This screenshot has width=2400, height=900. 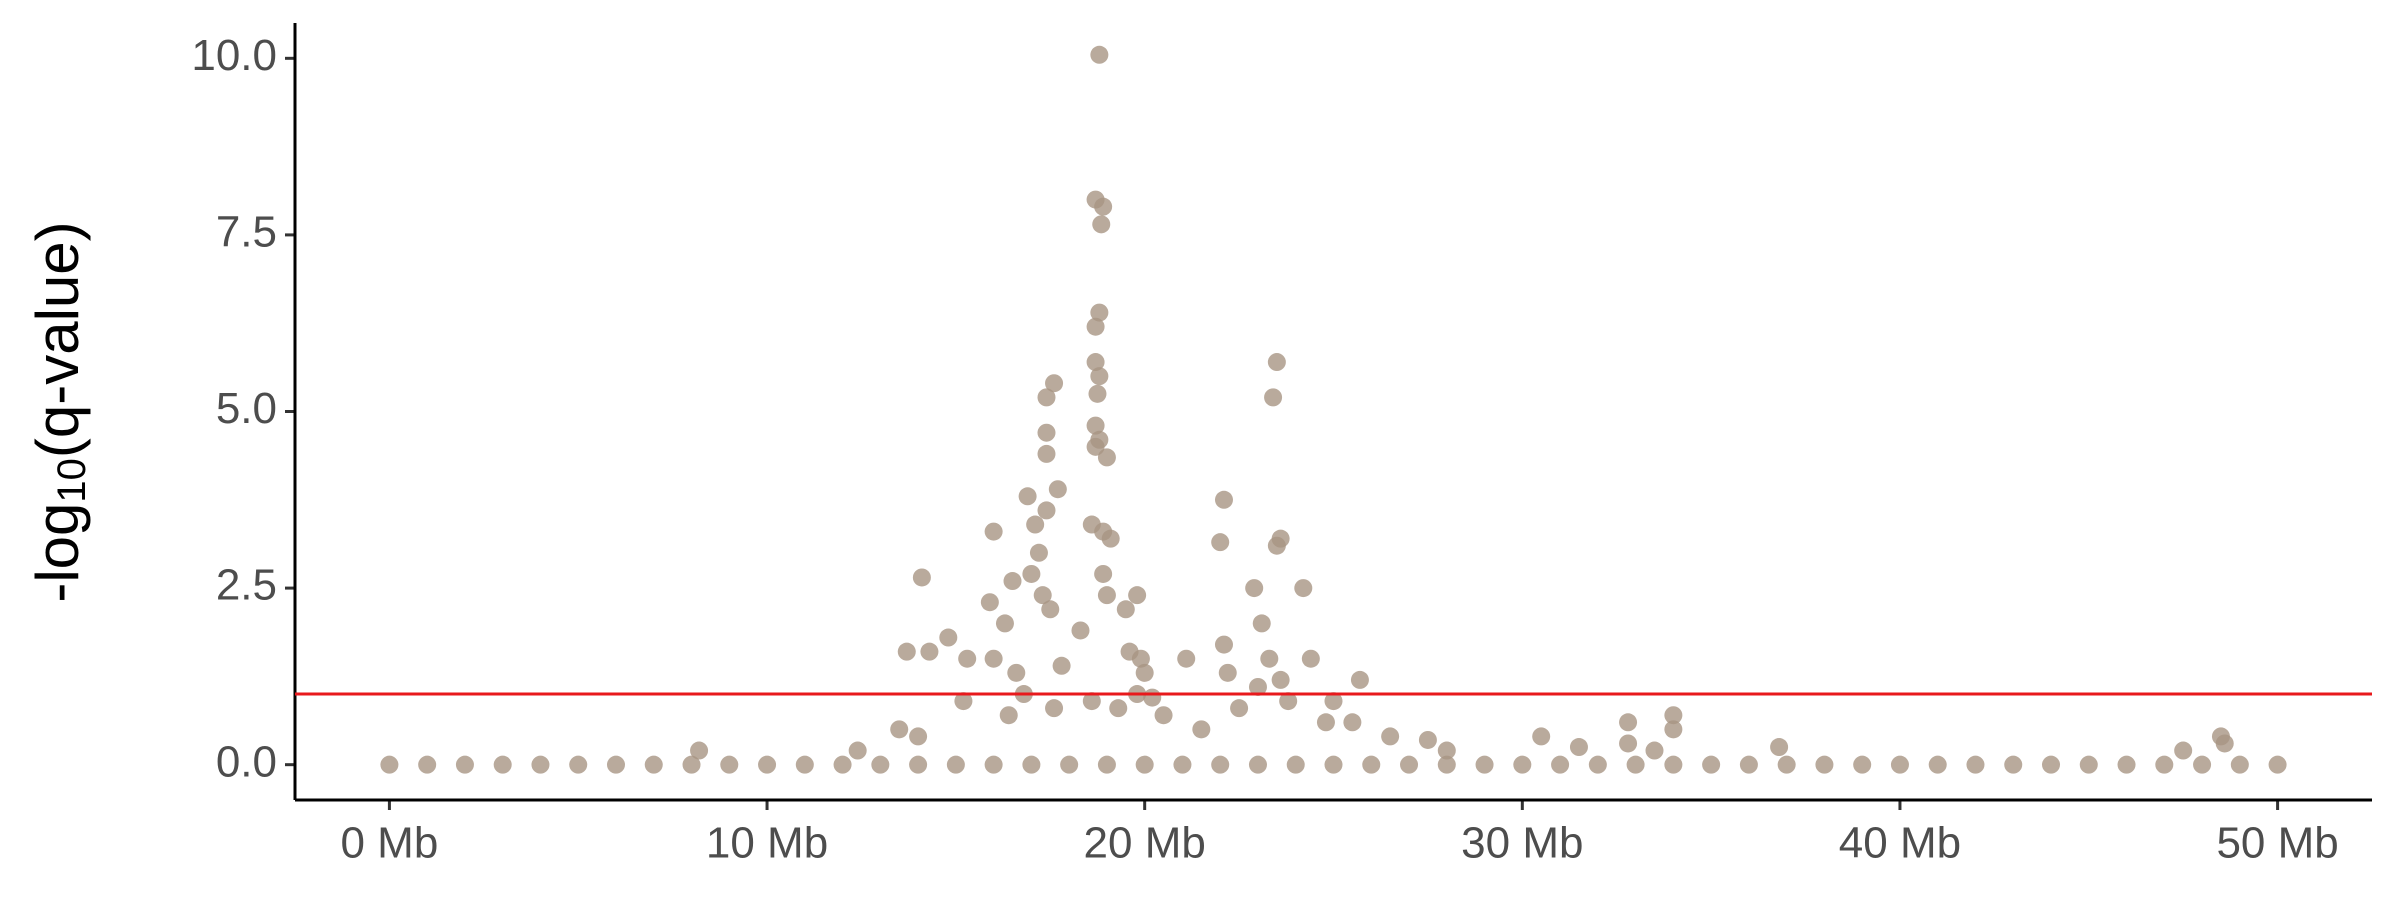 What do you see at coordinates (234, 55) in the screenshot?
I see `y-tick-label: 10.0` at bounding box center [234, 55].